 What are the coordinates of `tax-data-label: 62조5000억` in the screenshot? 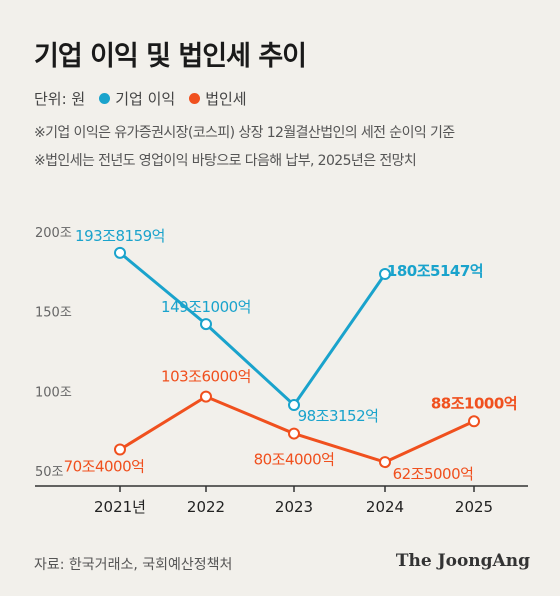 It's located at (433, 474).